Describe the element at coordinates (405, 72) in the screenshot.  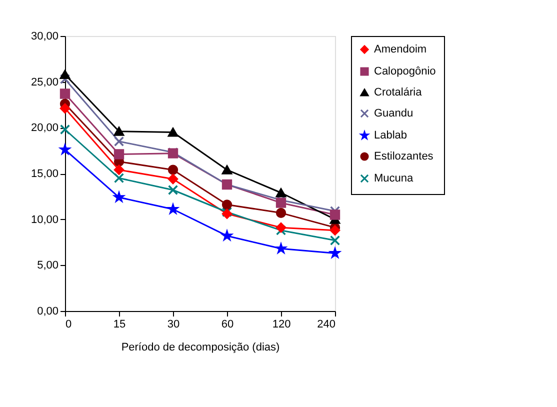
I see `legend-label: Calopogônio` at that location.